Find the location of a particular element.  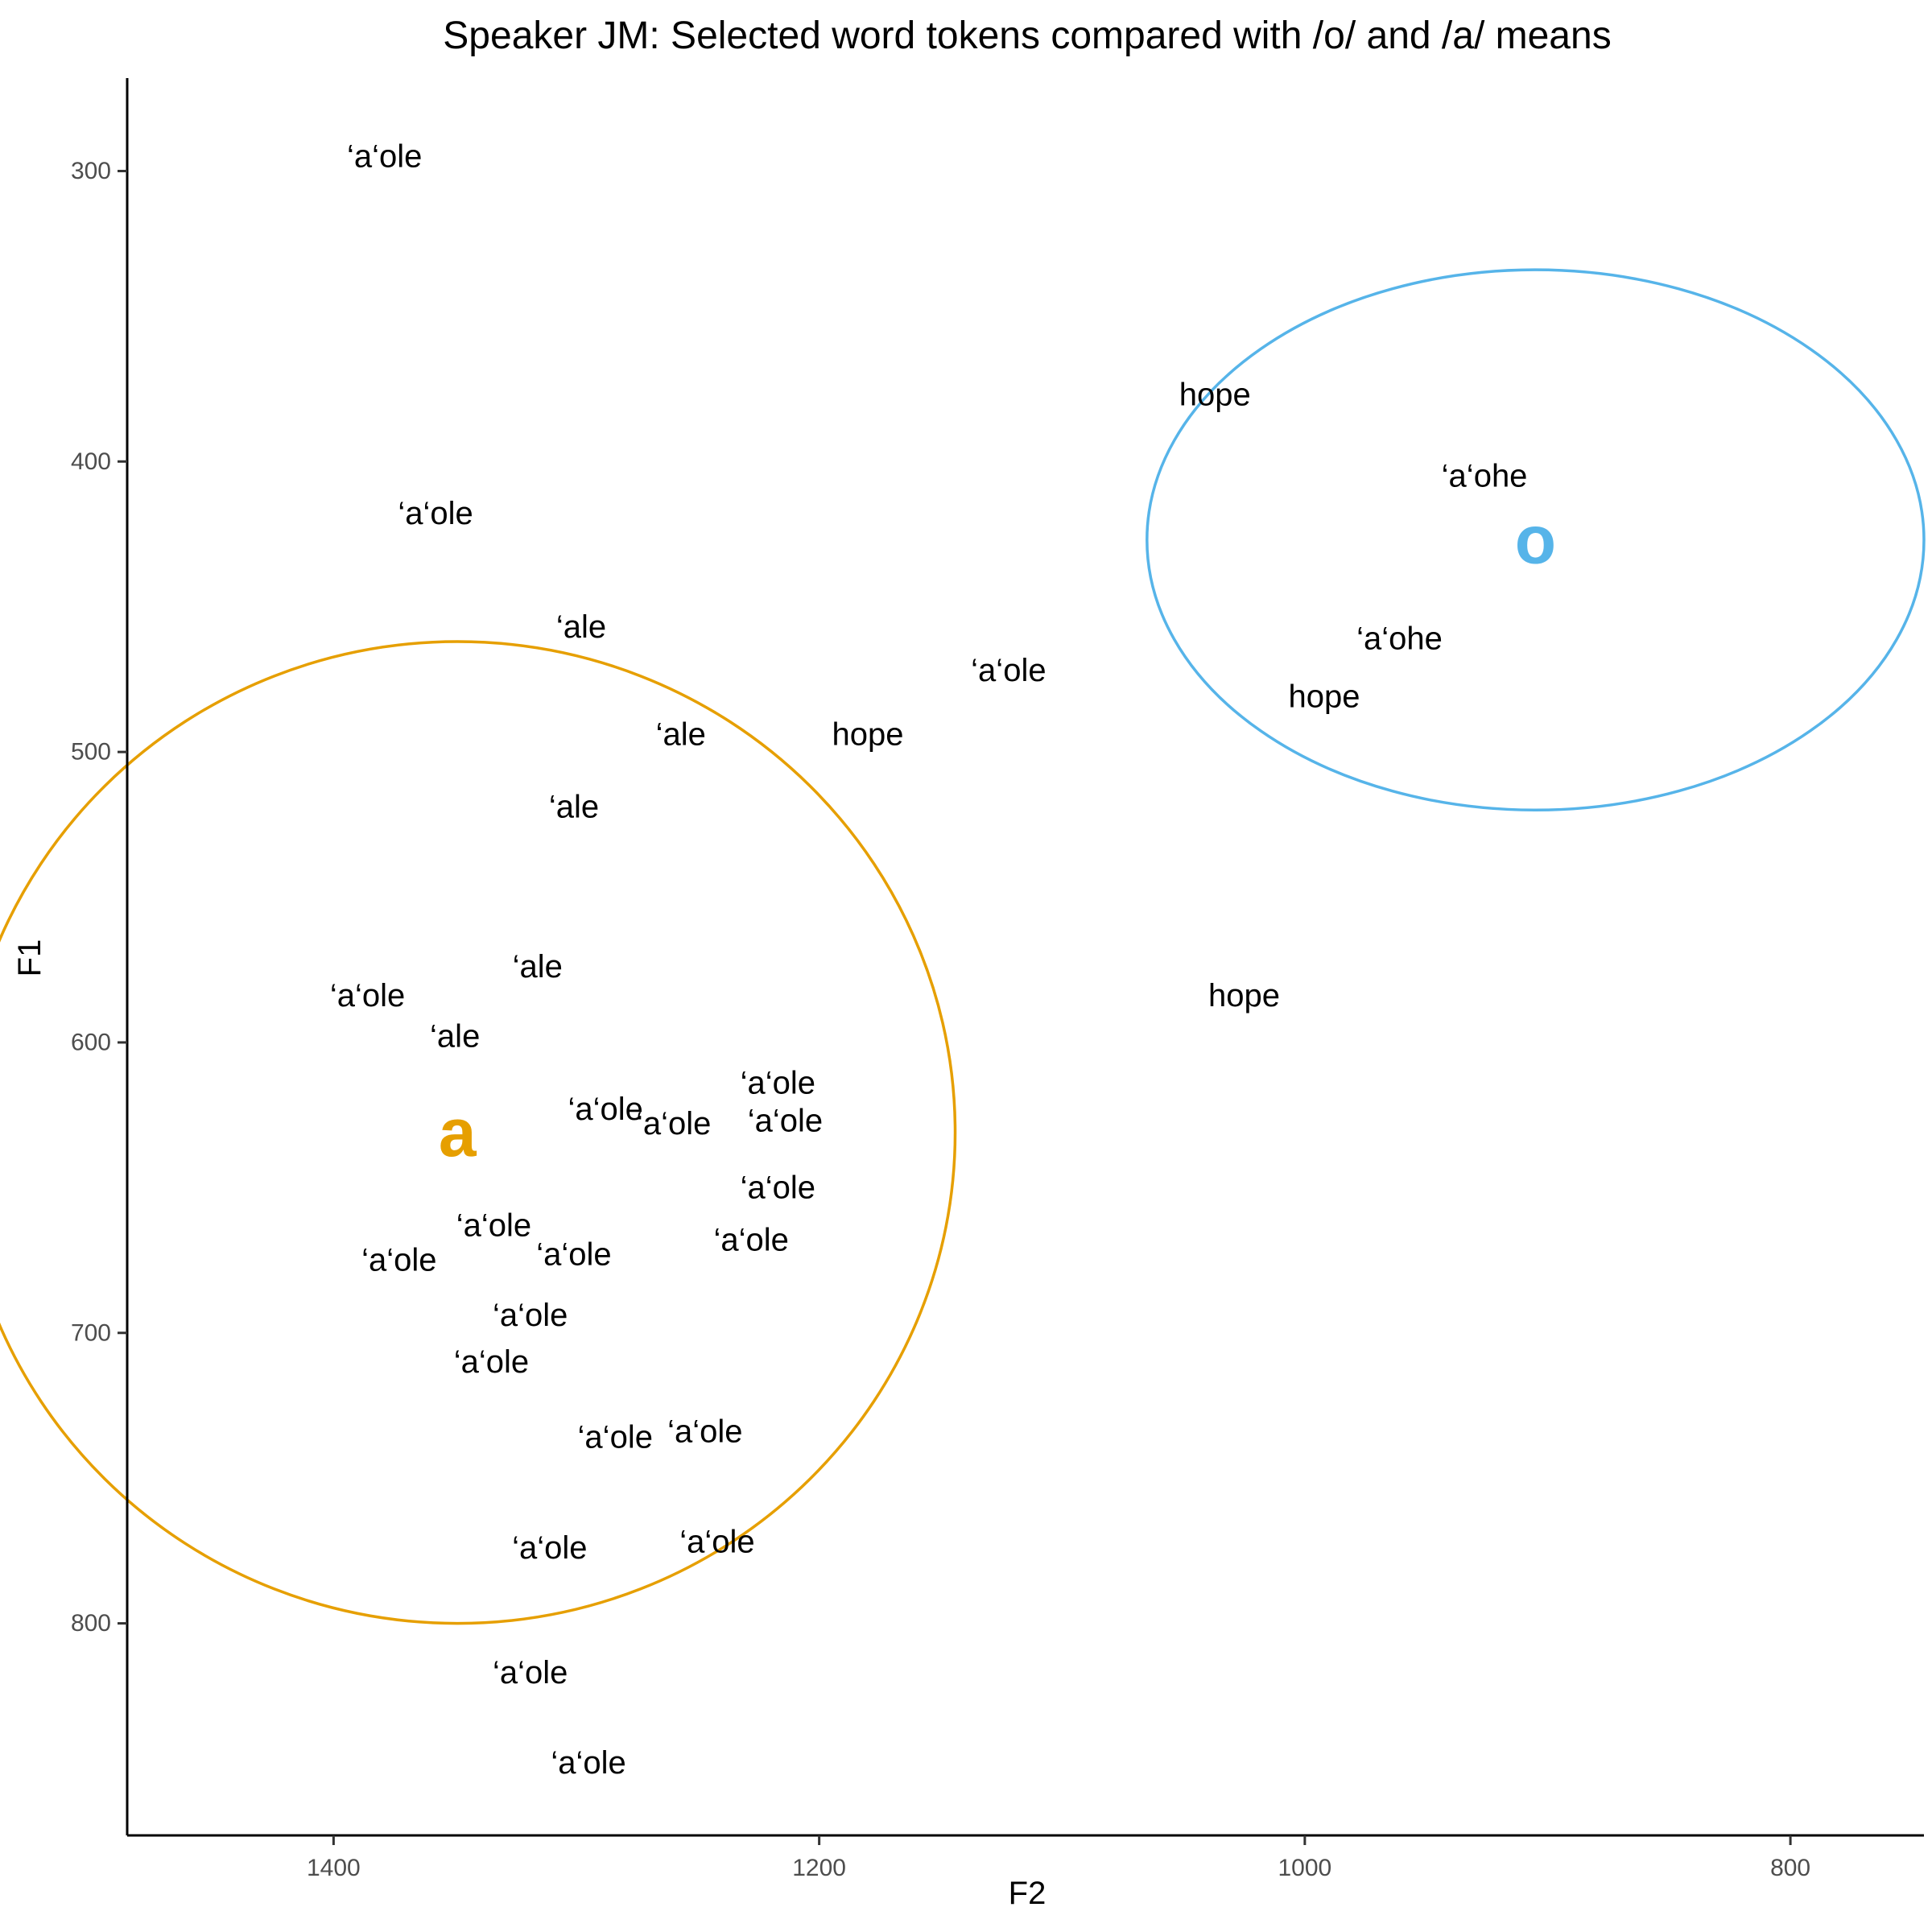

mean-label-o: o is located at coordinates (1535, 540).